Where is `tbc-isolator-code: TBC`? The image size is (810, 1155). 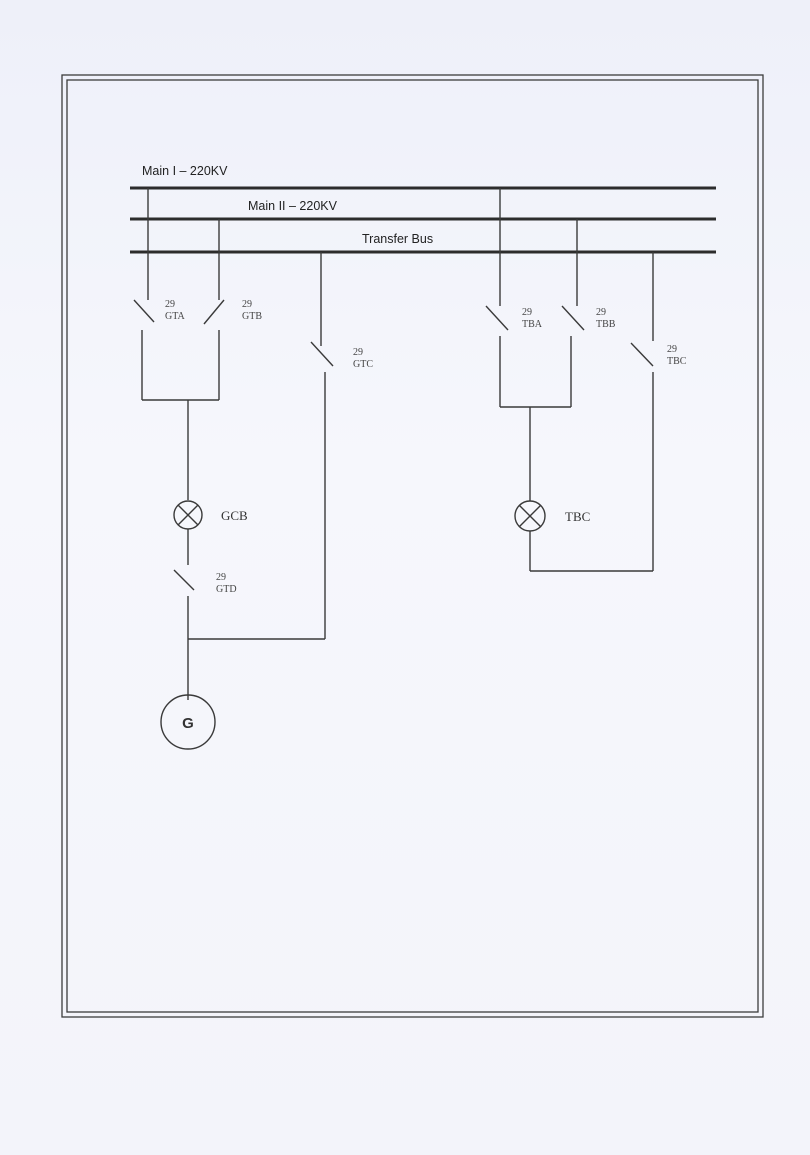 tbc-isolator-code: TBC is located at coordinates (677, 361).